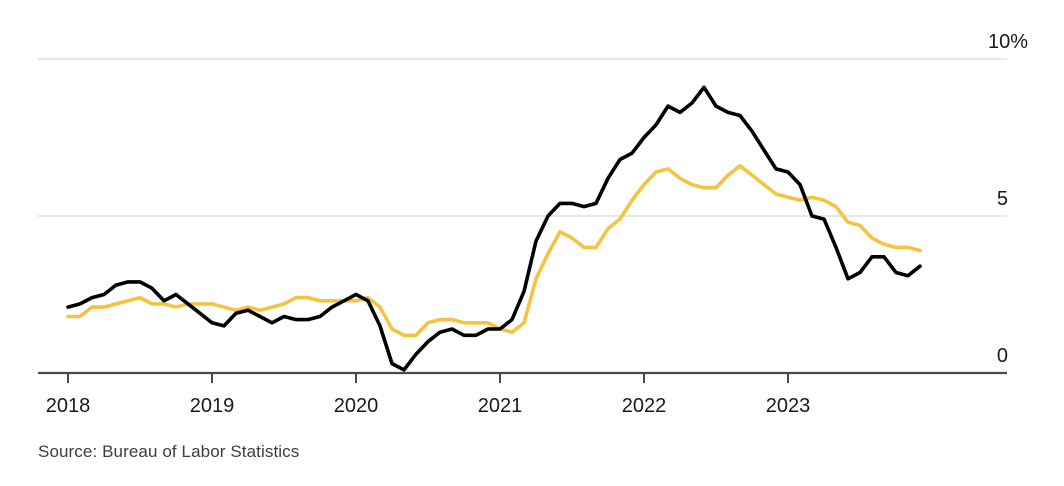 The width and height of the screenshot is (1064, 486). I want to click on source-note: Source: Bureau of Labor Statistics, so click(169, 451).